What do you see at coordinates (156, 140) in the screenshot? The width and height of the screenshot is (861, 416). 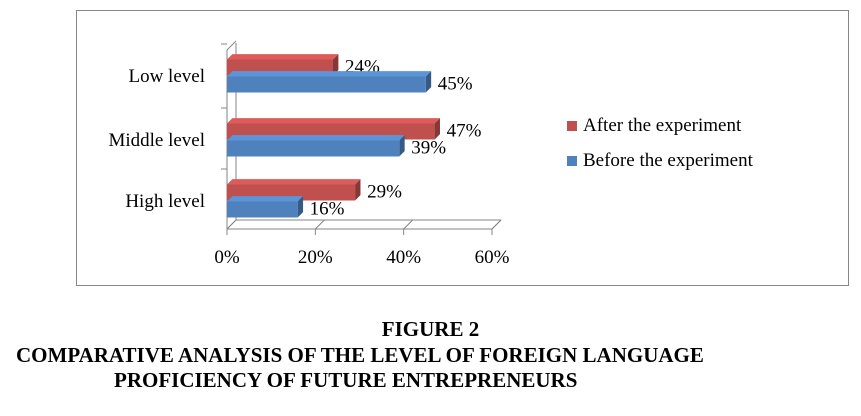 I see `category-label: Middle level` at bounding box center [156, 140].